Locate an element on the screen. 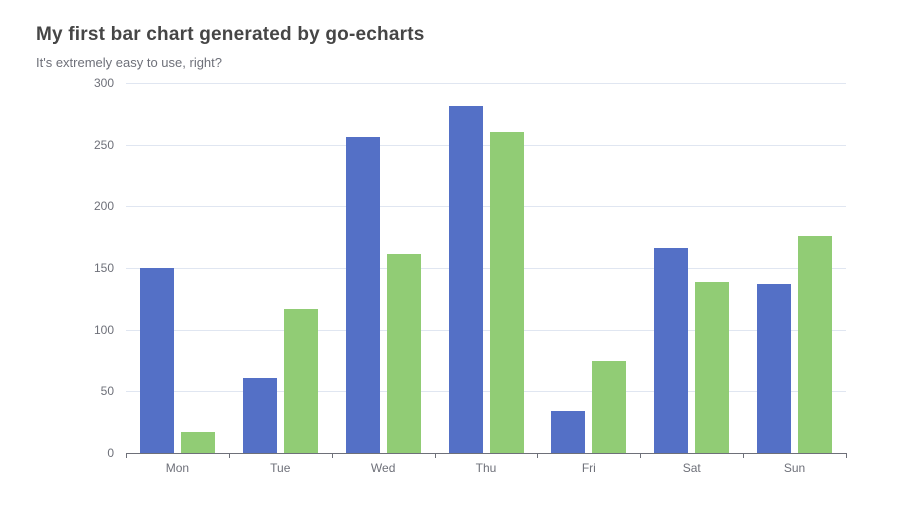 This screenshot has width=923, height=518. bar-green-mon is located at coordinates (197, 442).